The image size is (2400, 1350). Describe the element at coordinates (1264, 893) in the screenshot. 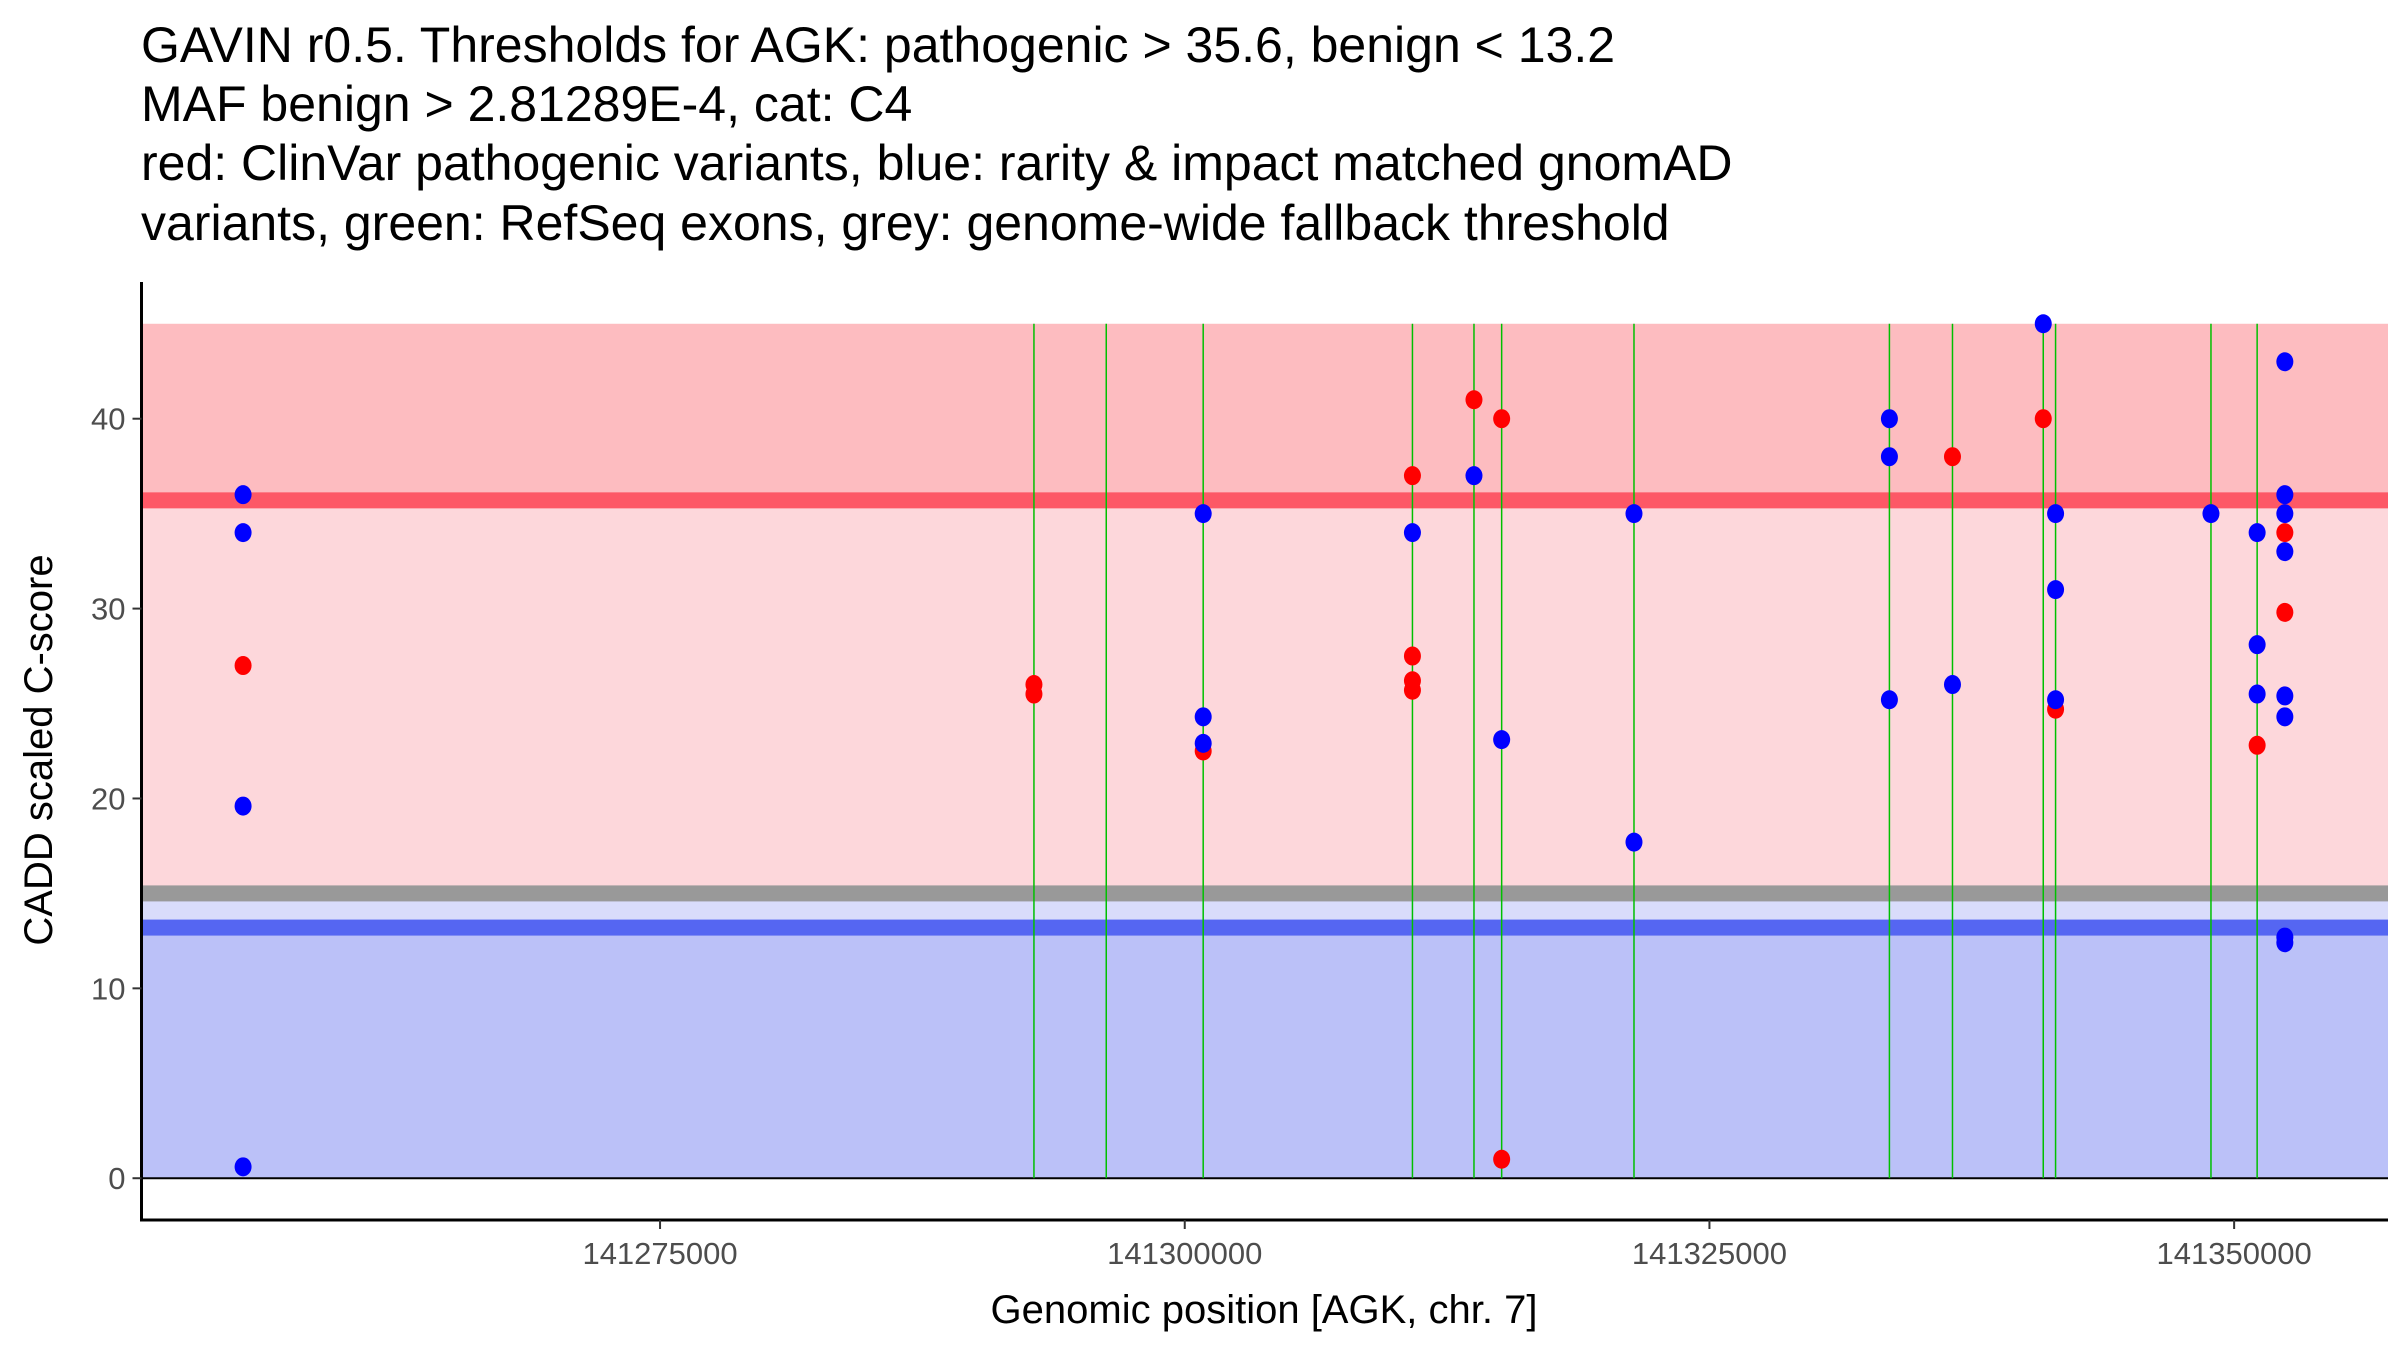

I see `fallback-threshold-line` at that location.